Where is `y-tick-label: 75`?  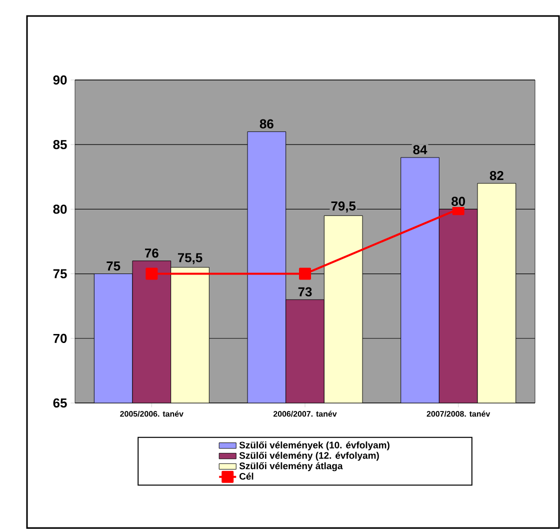 y-tick-label: 75 is located at coordinates (60, 273).